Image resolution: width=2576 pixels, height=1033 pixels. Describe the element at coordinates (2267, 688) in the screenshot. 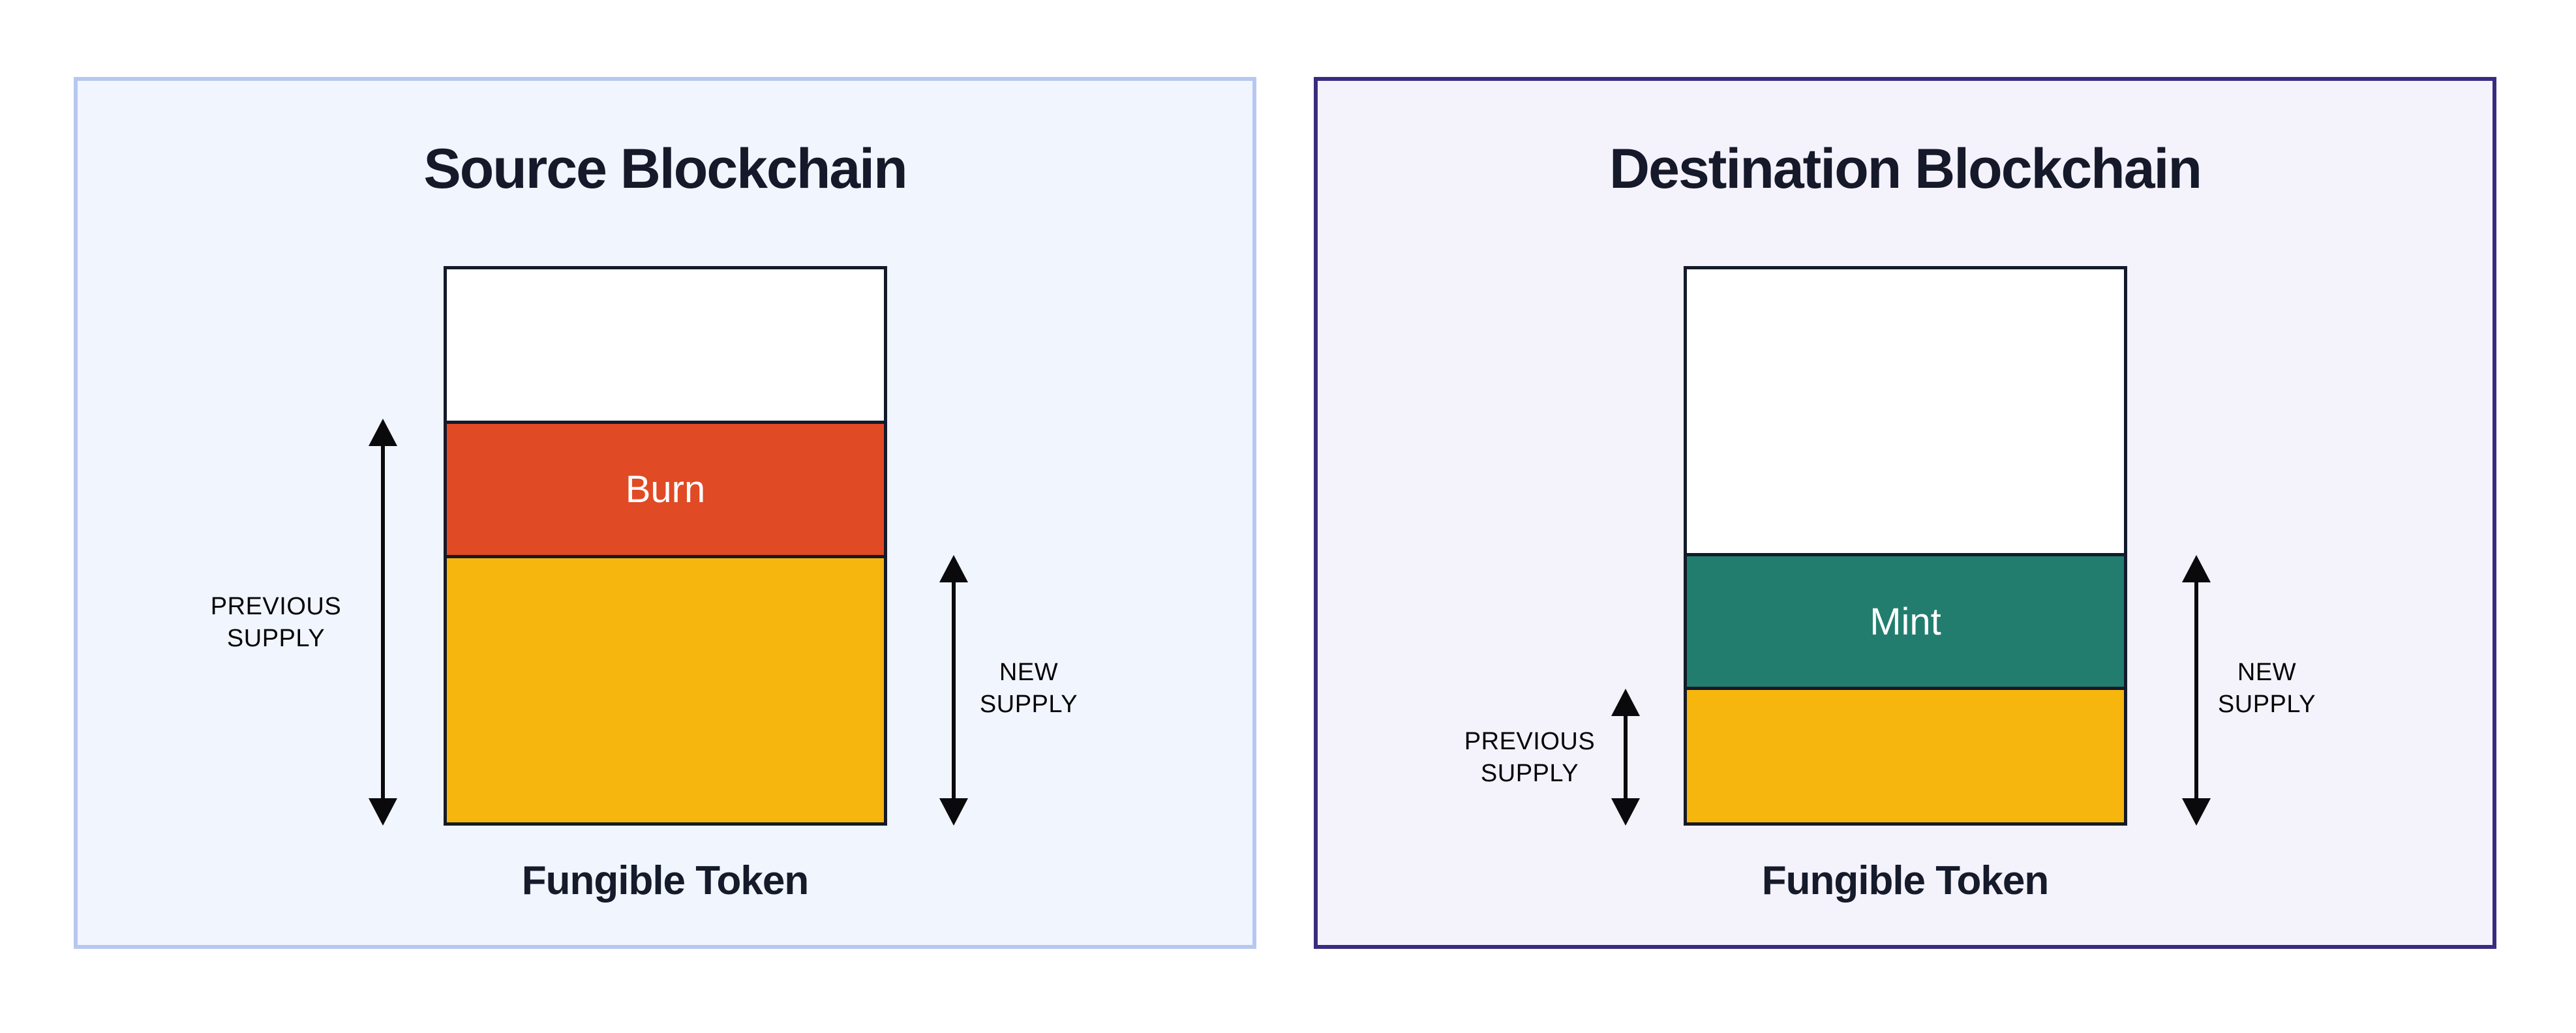

I see `destination-new-supply-label: NEW SUPPLY` at that location.